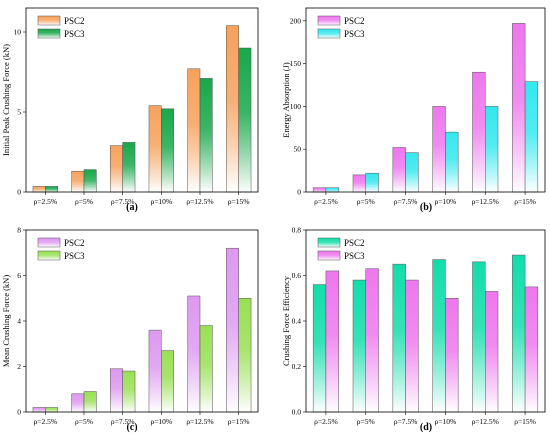 This screenshot has width=550, height=440. Describe the element at coordinates (19, 366) in the screenshot. I see `y-tick-label: 2` at that location.